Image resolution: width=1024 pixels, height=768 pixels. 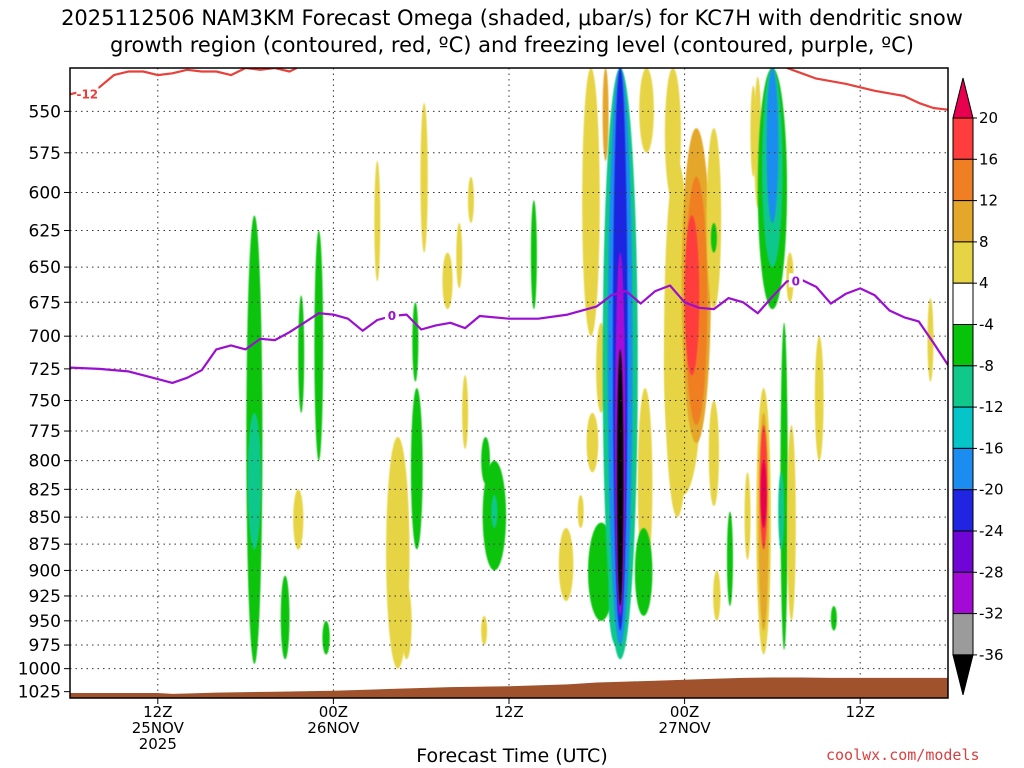 I want to click on ytick-label-800: 800, so click(x=45, y=462).